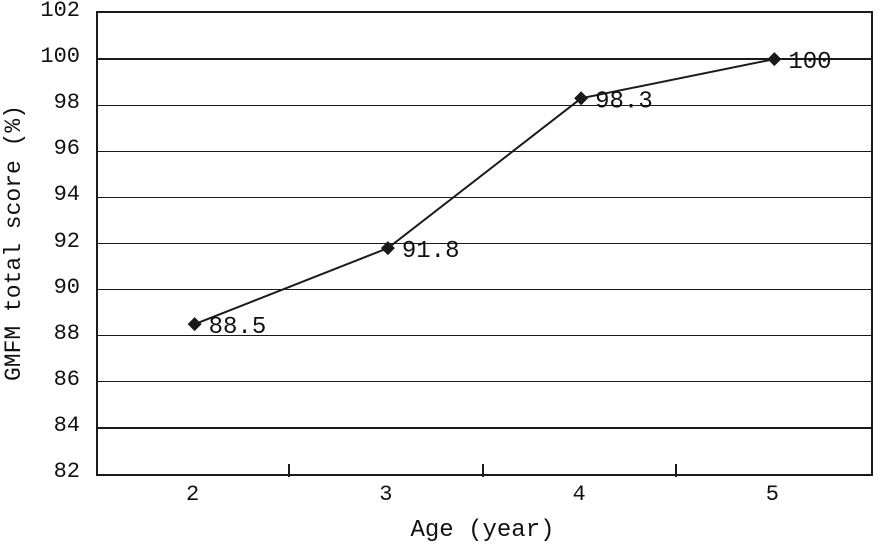 Image resolution: width=879 pixels, height=553 pixels. I want to click on x-axis-title: Age (year), so click(482, 530).